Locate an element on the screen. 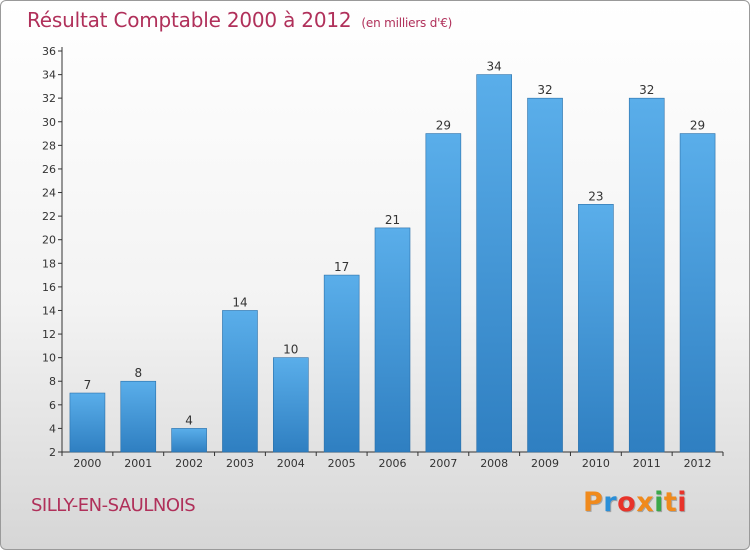  y-tick-label: 32 is located at coordinates (49, 98).